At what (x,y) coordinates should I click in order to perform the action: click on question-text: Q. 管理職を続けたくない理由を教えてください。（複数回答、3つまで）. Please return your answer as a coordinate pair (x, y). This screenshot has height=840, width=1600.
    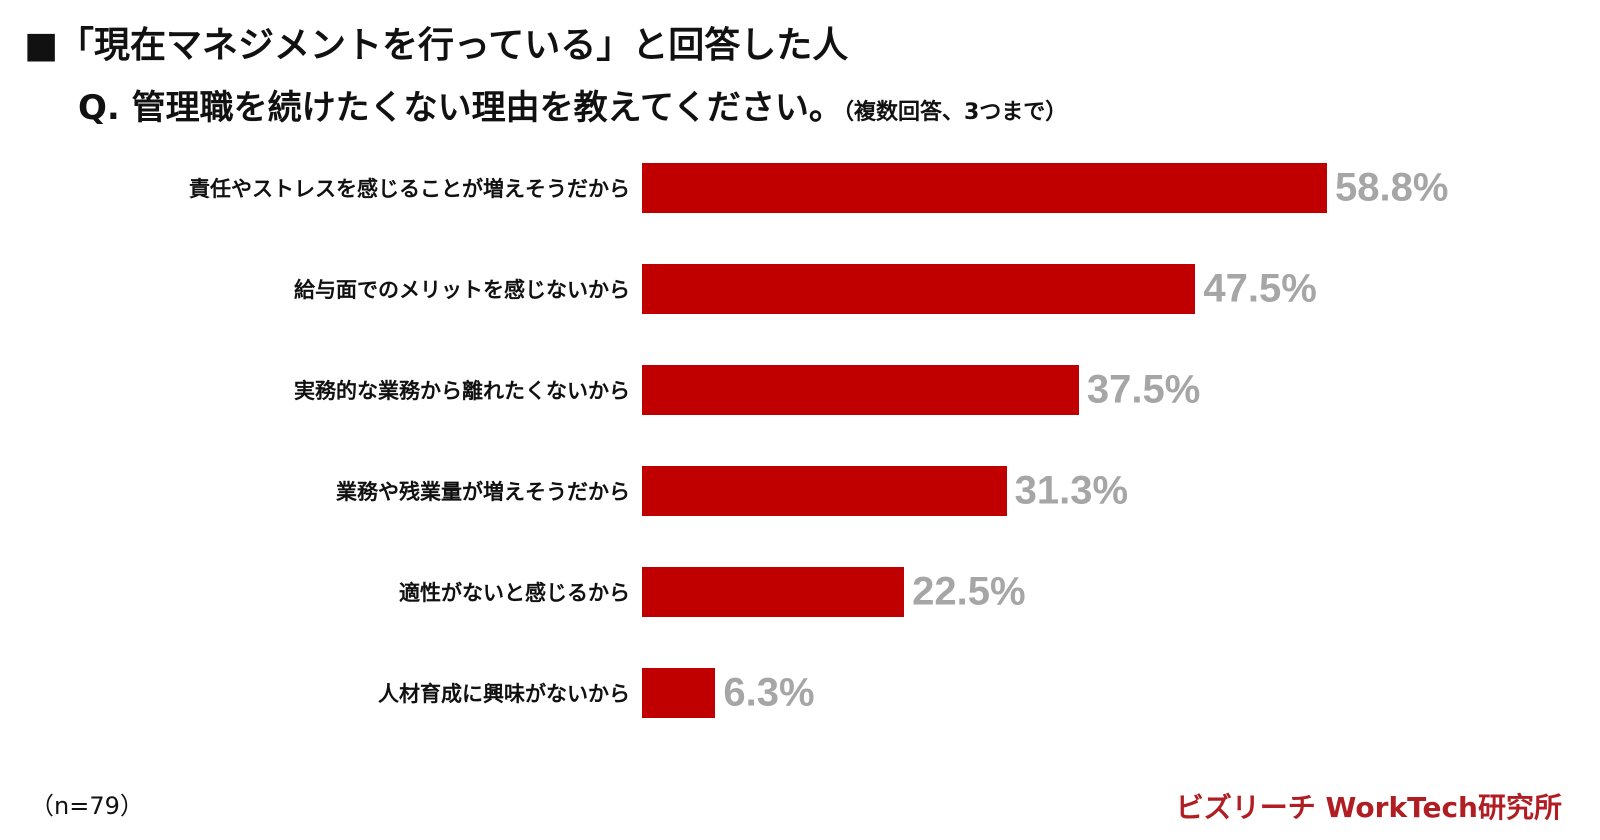
    Looking at the image, I should click on (572, 104).